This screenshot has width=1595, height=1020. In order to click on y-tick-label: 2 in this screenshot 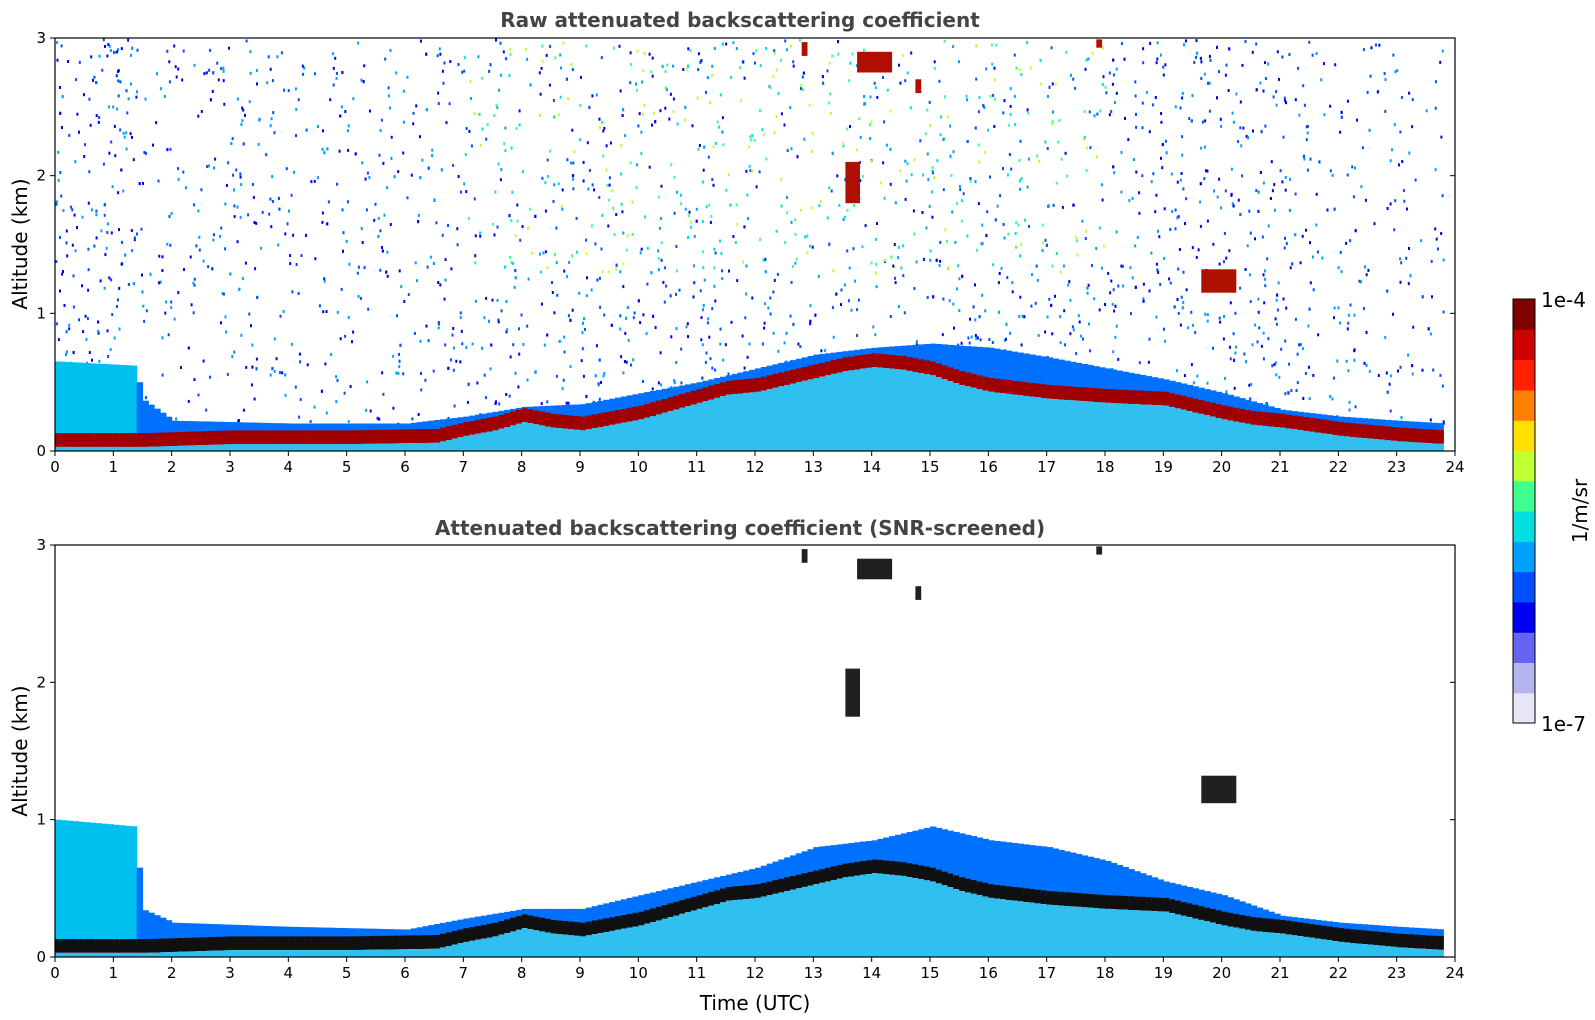, I will do `click(41, 176)`.